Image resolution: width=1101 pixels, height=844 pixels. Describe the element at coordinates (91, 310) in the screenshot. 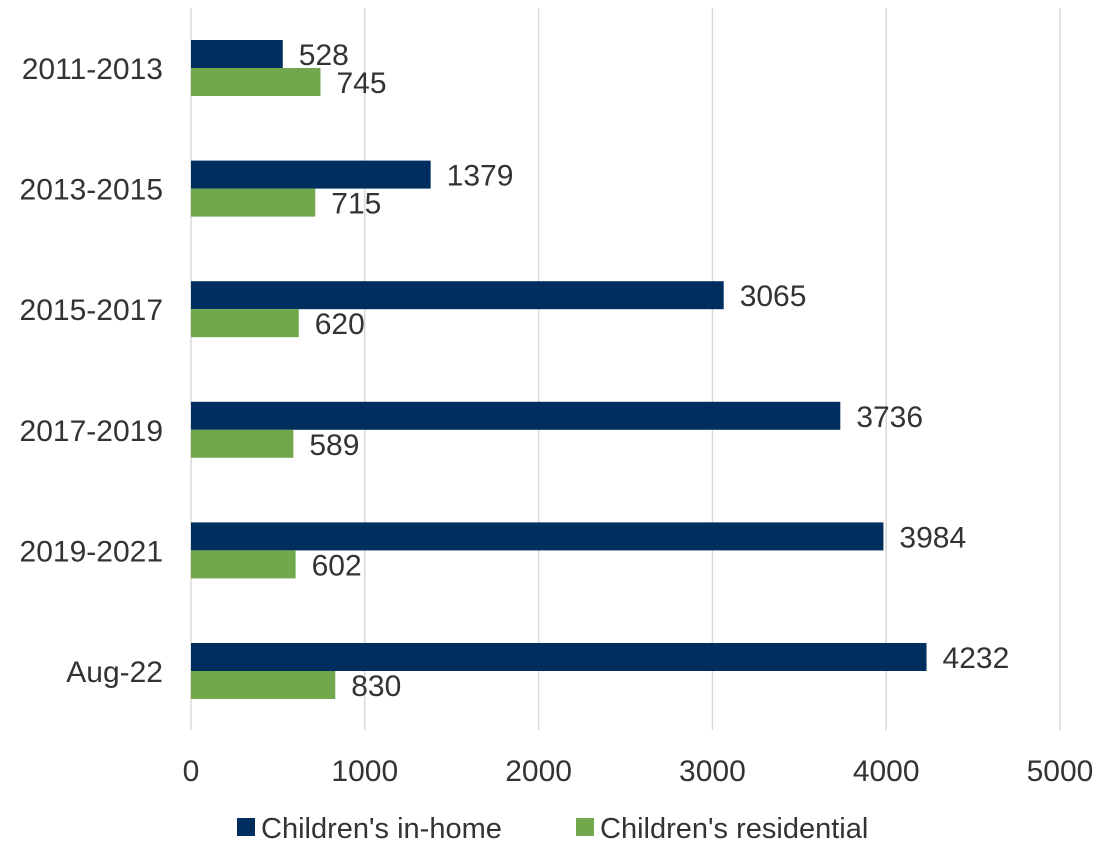

I see `category-label: 2015-2017` at that location.